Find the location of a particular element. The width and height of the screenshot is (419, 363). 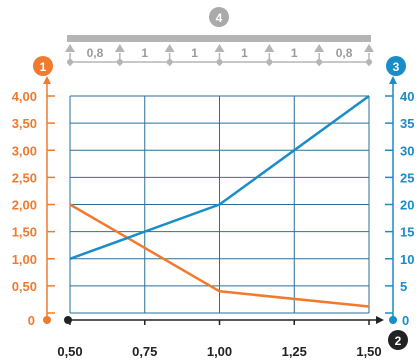

x-axis-tick-label: 0,50 is located at coordinates (69, 351).